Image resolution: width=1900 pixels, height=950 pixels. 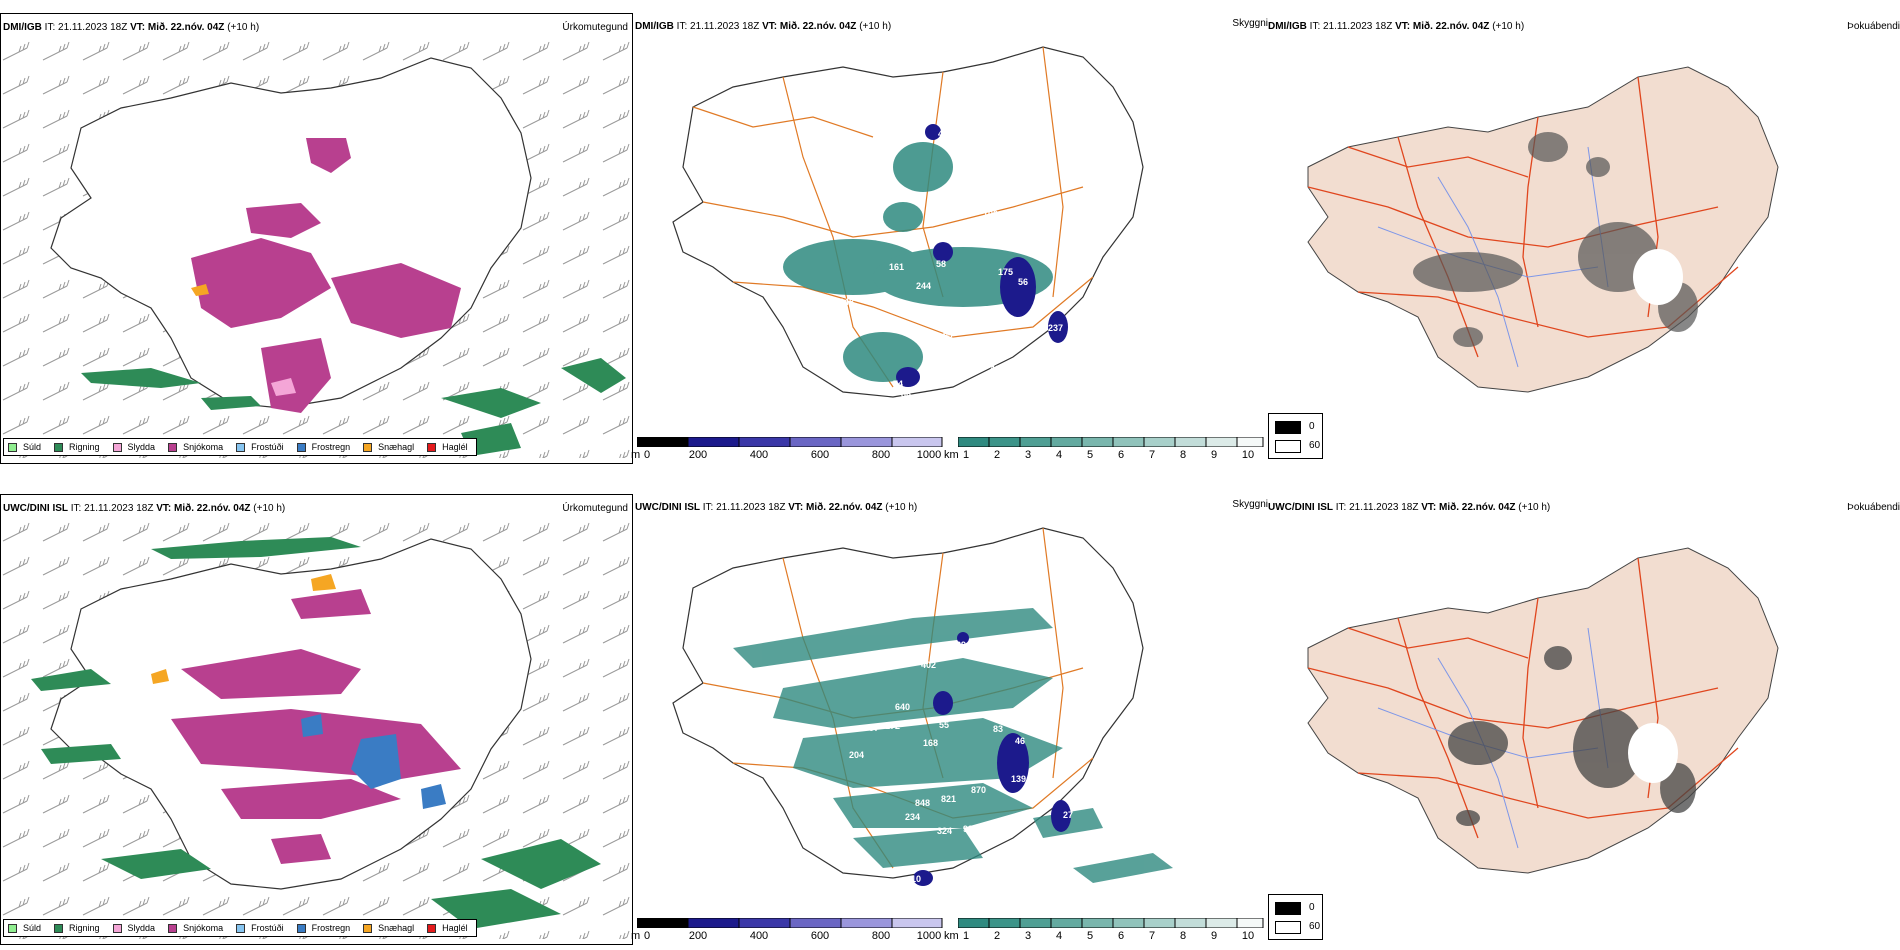 I want to click on vis-label: 100, so click(x=990, y=214).